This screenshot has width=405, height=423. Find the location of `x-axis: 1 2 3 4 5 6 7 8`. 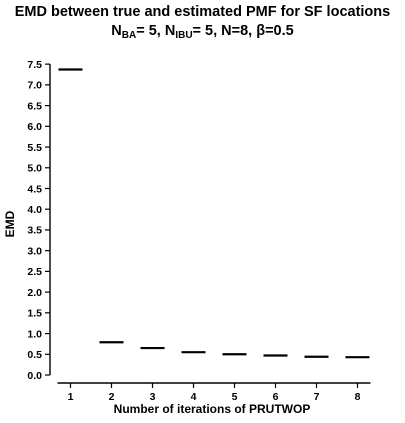

x-axis: 1 2 3 4 5 6 7 8 is located at coordinates (214, 392).